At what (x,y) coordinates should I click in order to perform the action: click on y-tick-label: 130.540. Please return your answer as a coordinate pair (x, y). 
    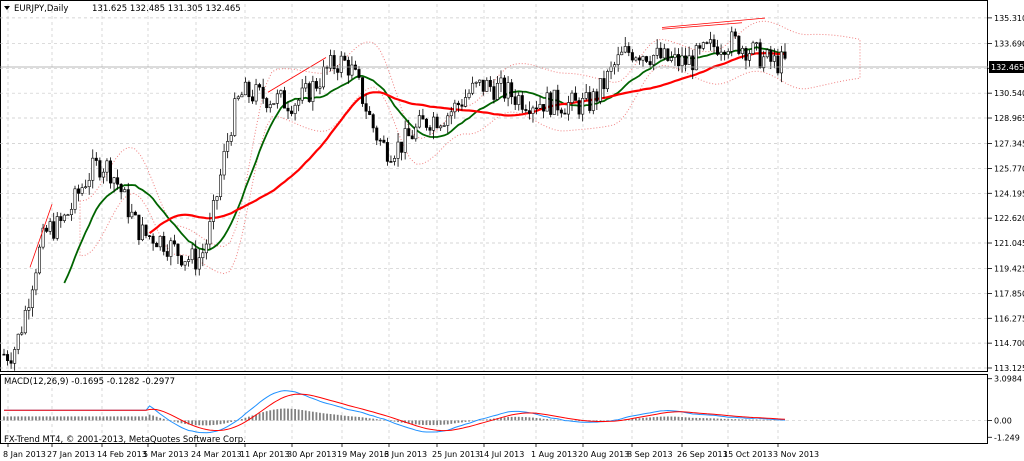
    Looking at the image, I should click on (1009, 93).